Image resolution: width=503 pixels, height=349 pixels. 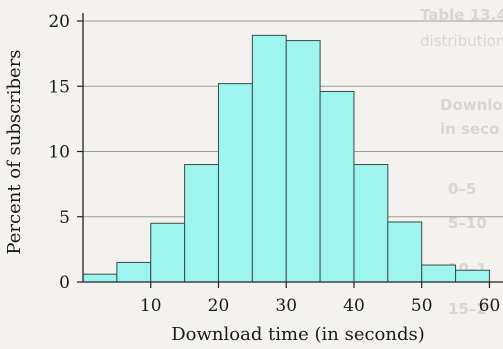 What do you see at coordinates (59, 87) in the screenshot?
I see `y-tick-label: 15` at bounding box center [59, 87].